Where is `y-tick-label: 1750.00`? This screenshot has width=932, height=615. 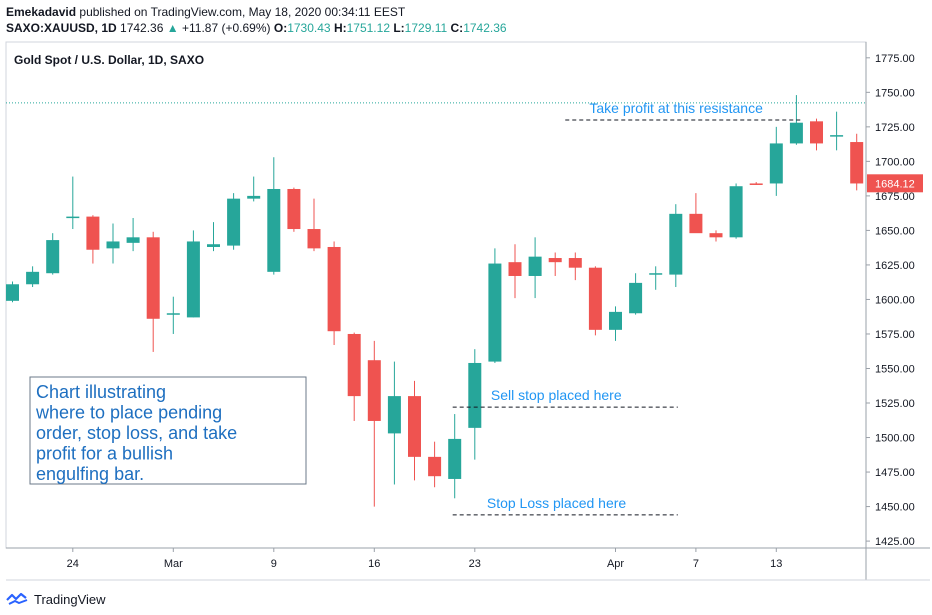 y-tick-label: 1750.00 is located at coordinates (895, 93).